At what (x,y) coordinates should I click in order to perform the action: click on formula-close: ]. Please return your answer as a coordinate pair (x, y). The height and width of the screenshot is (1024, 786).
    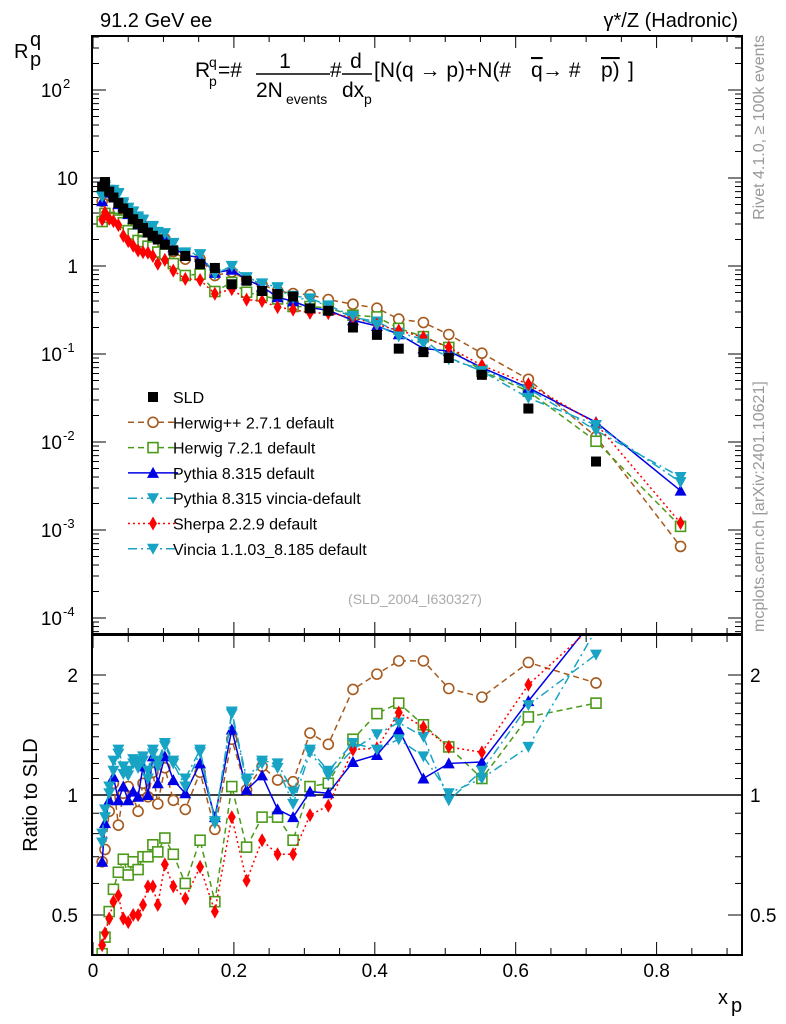
    Looking at the image, I should click on (631, 70).